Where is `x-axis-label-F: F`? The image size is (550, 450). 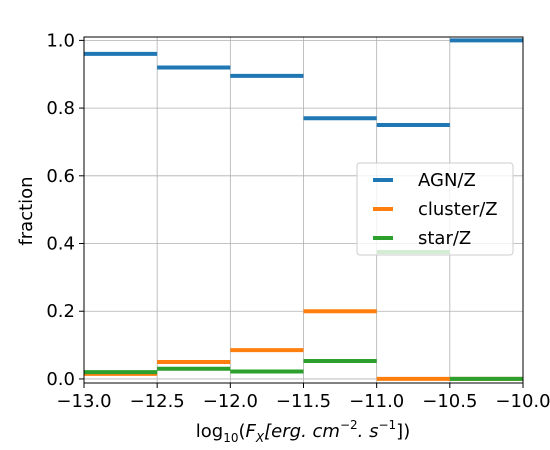 x-axis-label-F: F is located at coordinates (251, 431).